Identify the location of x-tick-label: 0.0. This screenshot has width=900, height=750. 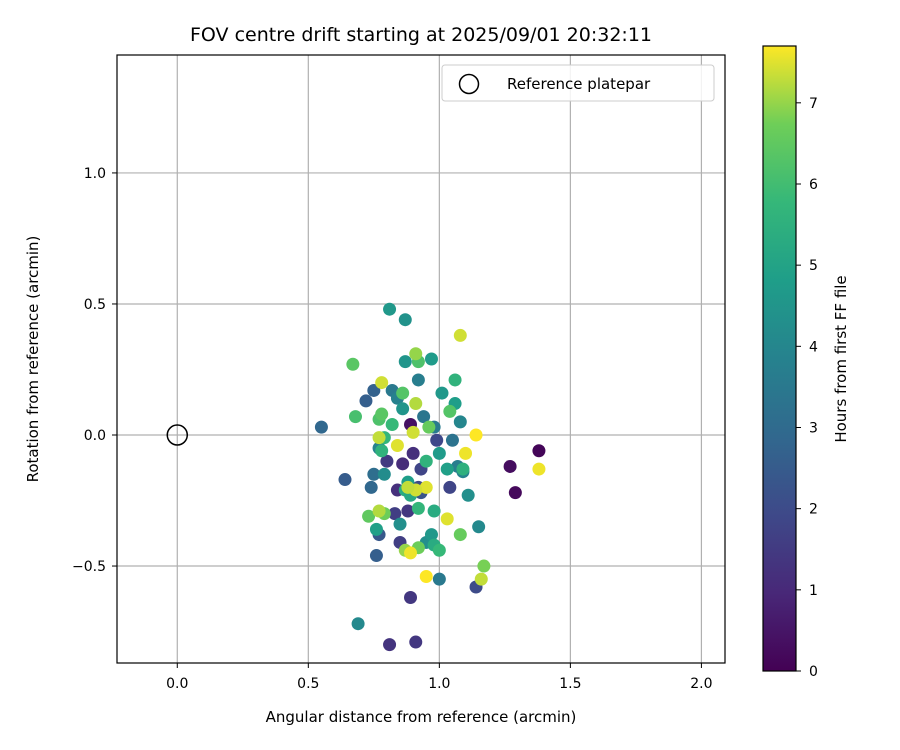
(177, 684).